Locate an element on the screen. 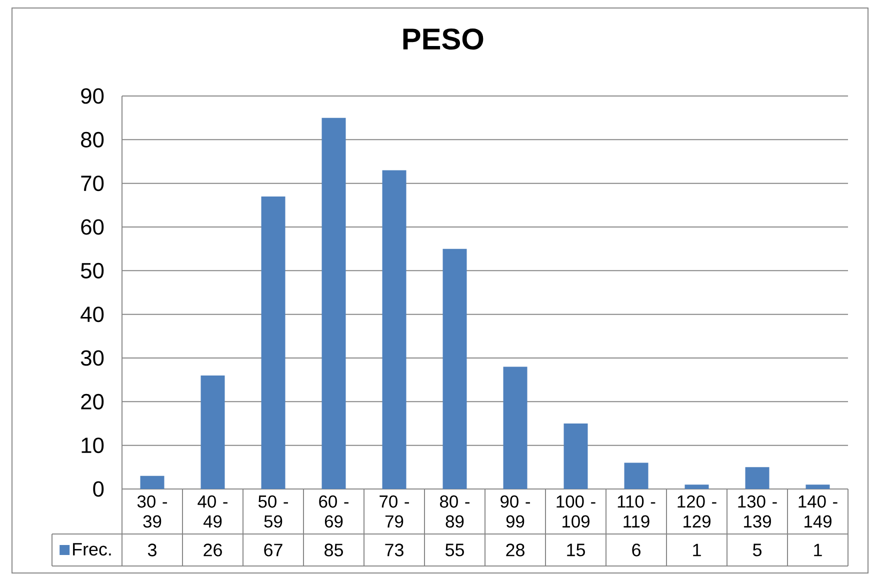  x-tick-label: 90 - 99 is located at coordinates (515, 511).